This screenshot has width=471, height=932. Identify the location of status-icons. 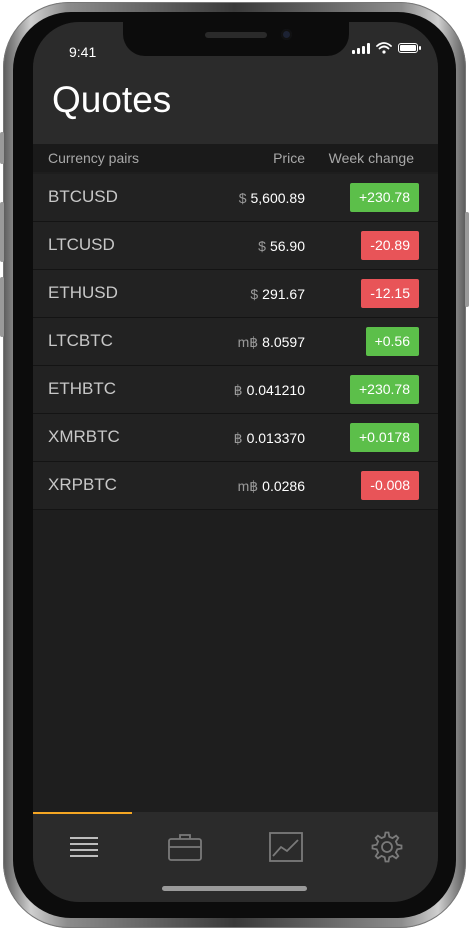
(386, 48).